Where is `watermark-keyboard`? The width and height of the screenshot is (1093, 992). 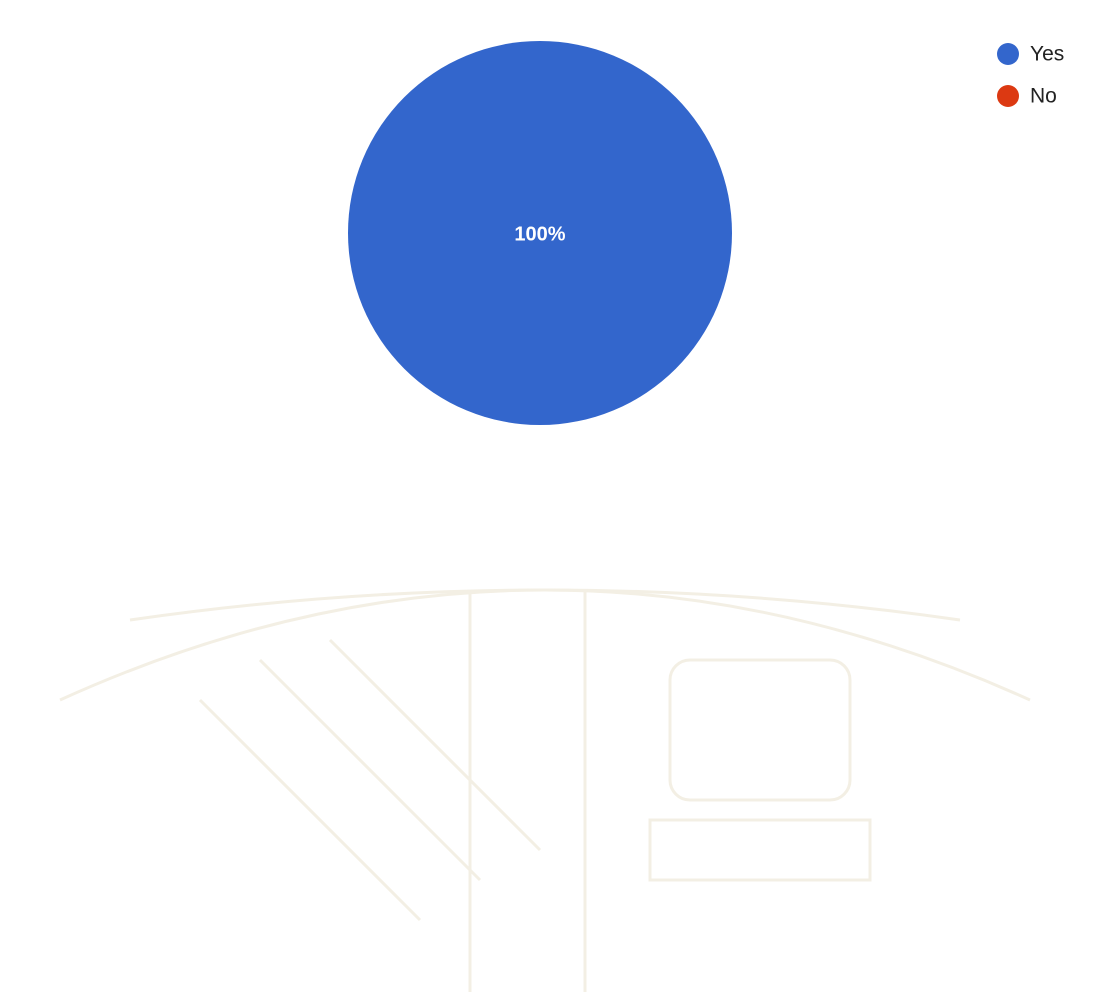
watermark-keyboard is located at coordinates (760, 850).